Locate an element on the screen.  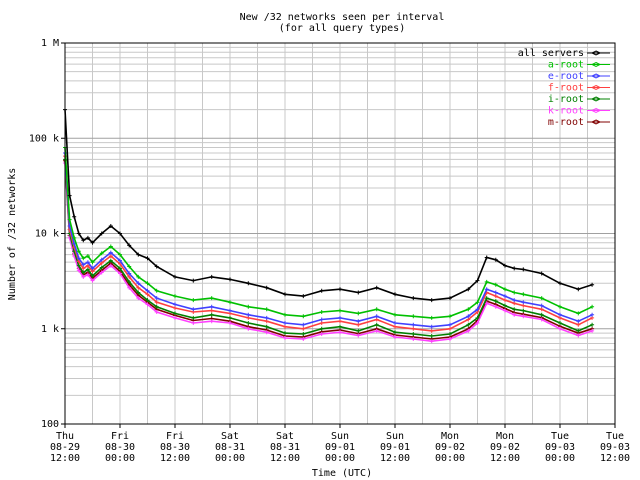
chart-title: New /32 networks seen per interval is located at coordinates (342, 17).